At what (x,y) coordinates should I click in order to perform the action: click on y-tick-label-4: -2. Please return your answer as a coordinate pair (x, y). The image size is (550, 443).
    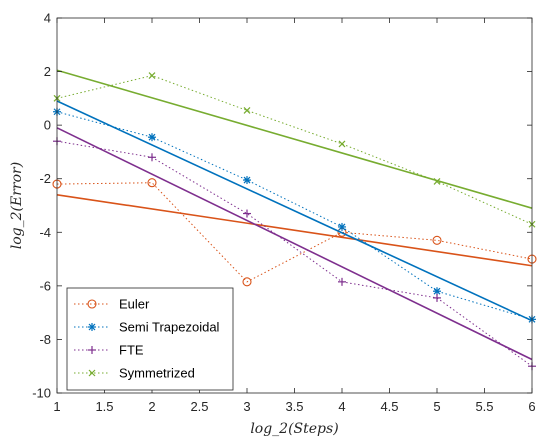
    Looking at the image, I should click on (45, 178).